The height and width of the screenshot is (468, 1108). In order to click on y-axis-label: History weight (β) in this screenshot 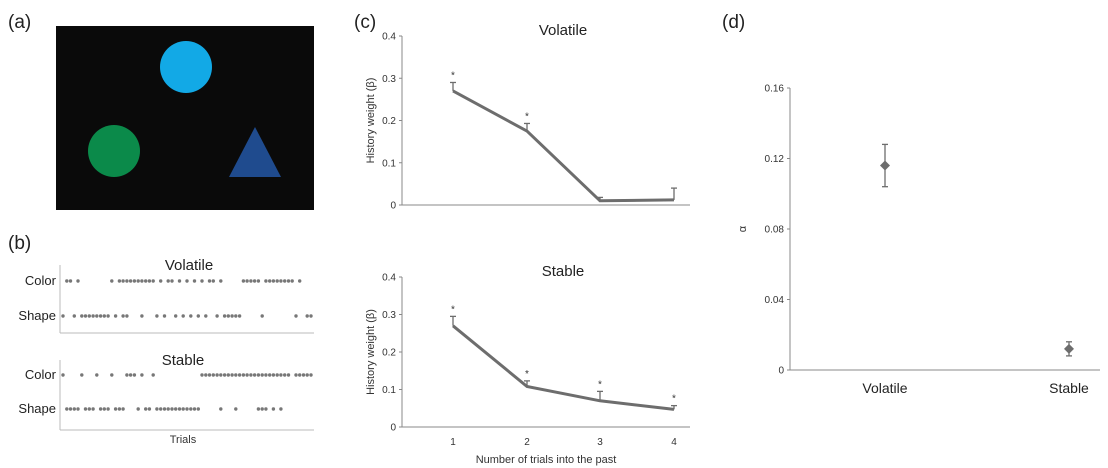, I will do `click(371, 352)`.